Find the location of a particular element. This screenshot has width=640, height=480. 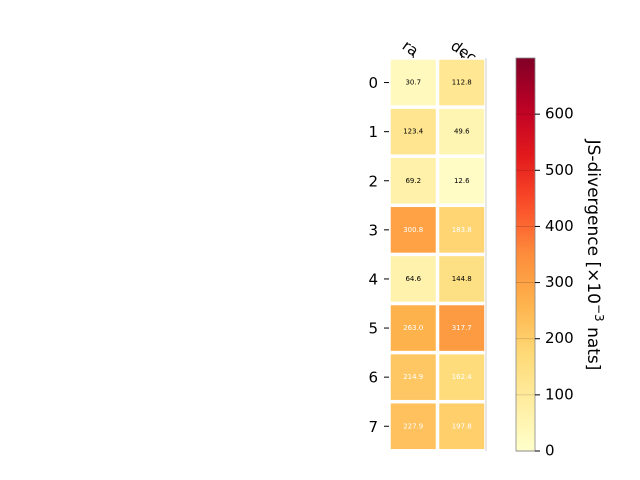

cell-value-label: 112.8 is located at coordinates (462, 83).